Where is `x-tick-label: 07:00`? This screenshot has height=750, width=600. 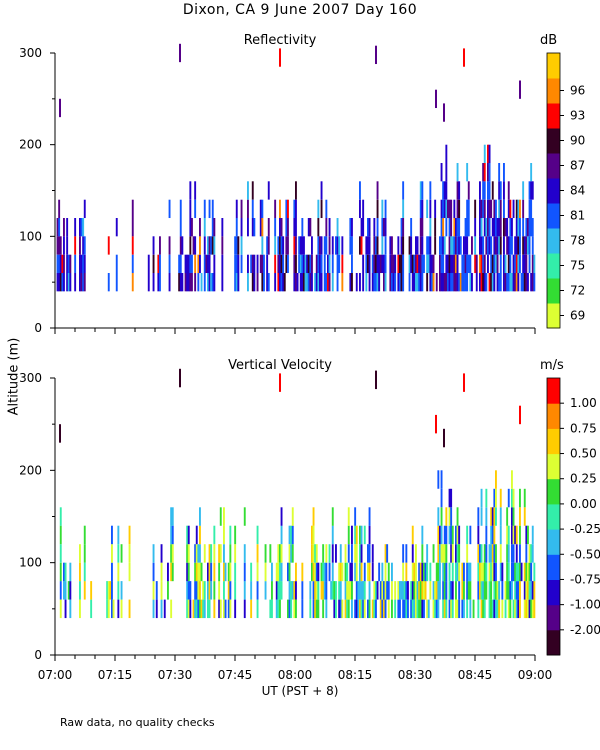
x-tick-label: 07:00 is located at coordinates (55, 675).